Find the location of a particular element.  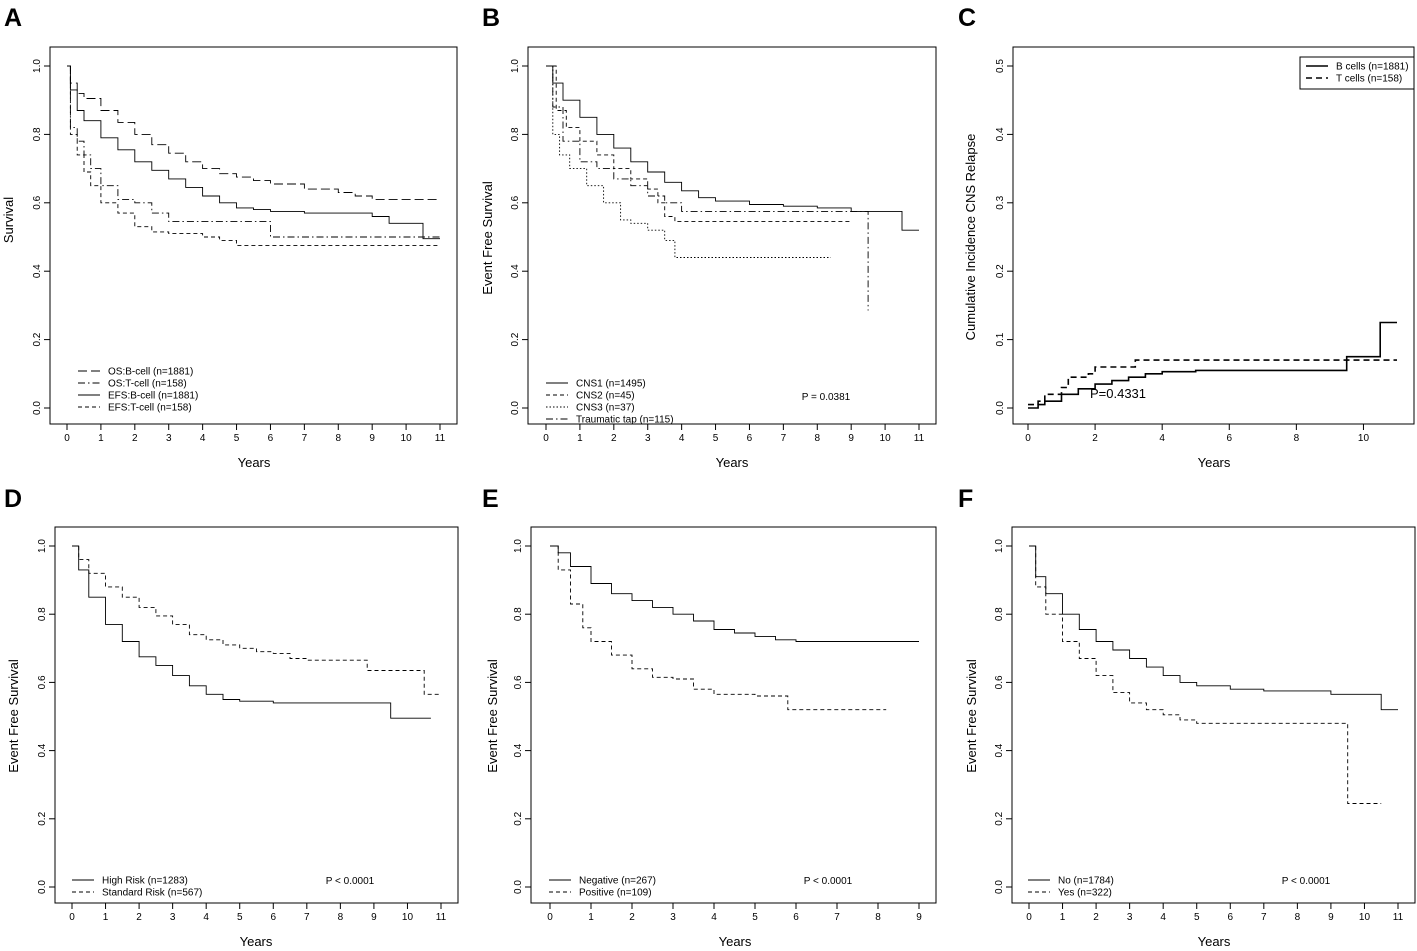

panel-label: D is located at coordinates (13, 499).